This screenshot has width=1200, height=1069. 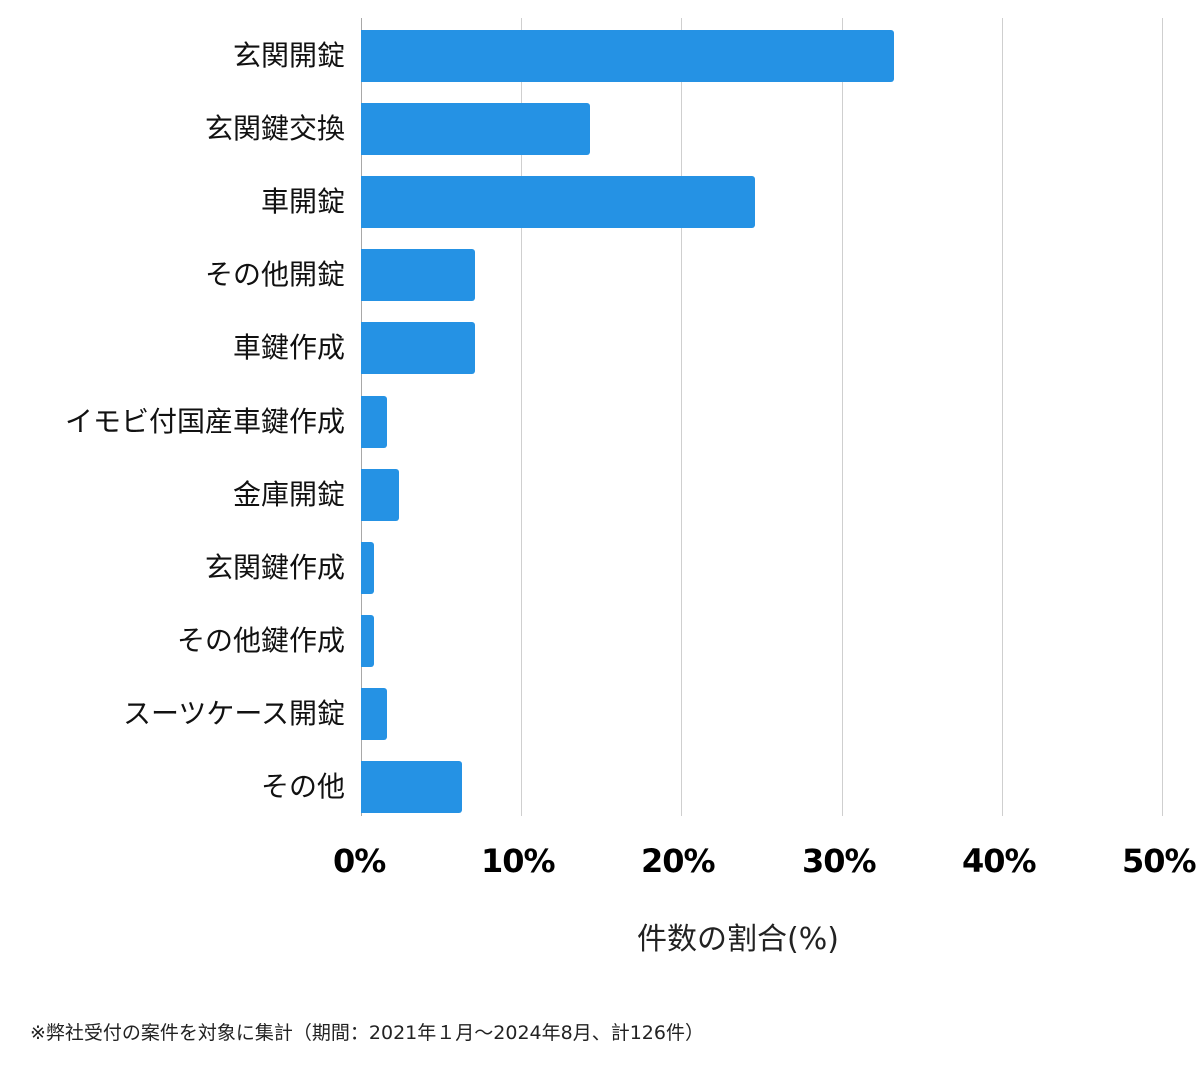 I want to click on bar-row: その他, so click(x=600, y=787).